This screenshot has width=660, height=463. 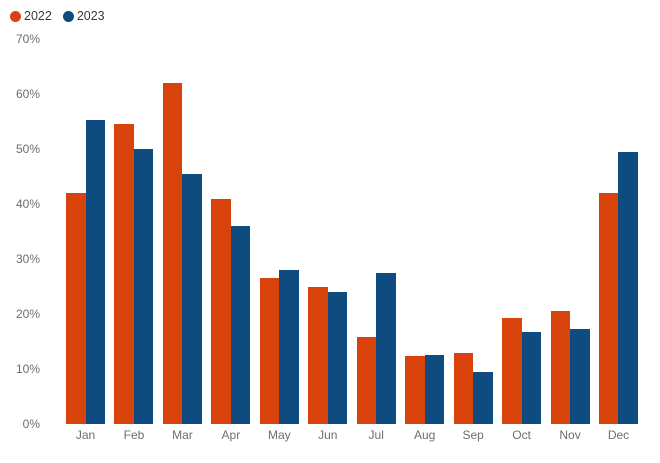 I want to click on bar-2022-jun, so click(x=318, y=355).